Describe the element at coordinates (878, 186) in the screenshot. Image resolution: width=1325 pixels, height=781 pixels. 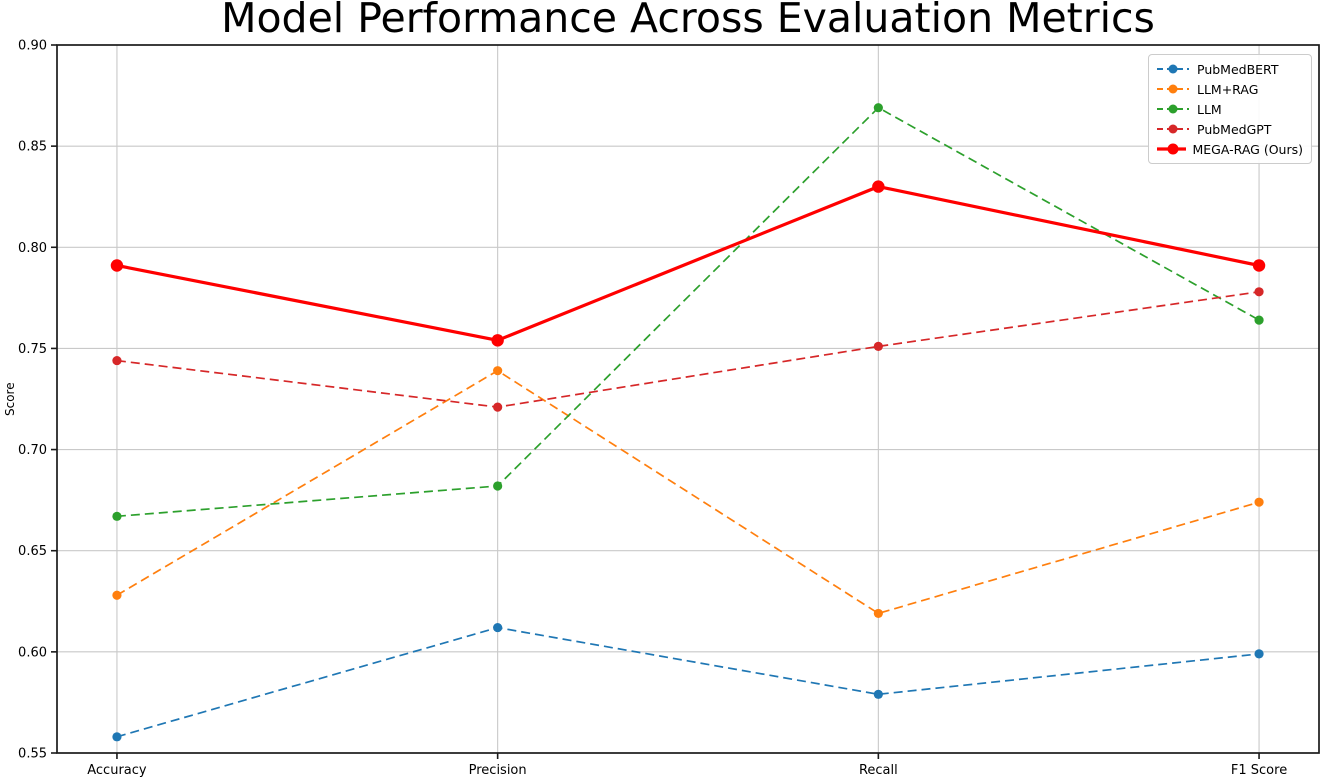
I see `data-point-mega-rag-ours-recall` at that location.